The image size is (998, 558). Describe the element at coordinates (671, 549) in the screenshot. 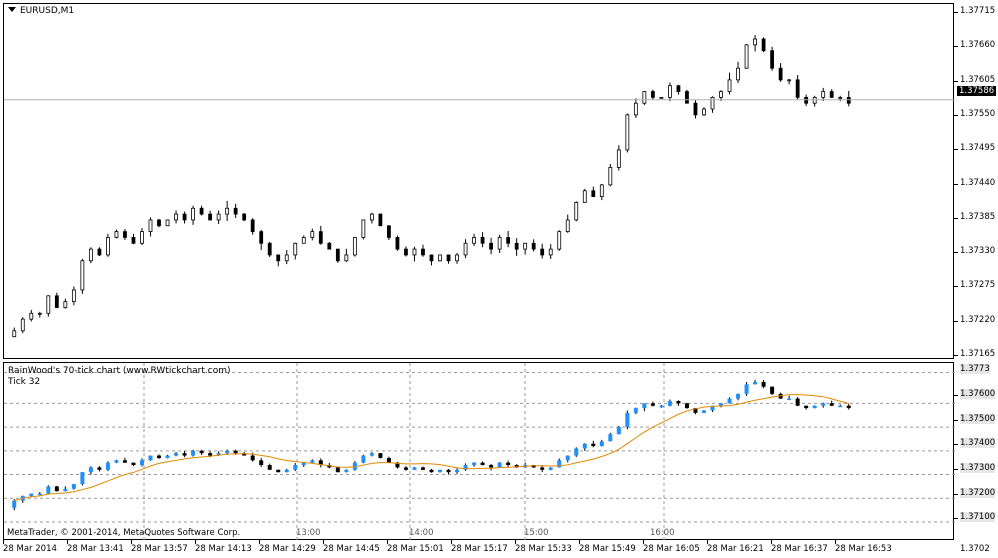

I see `time-label: 28 Mar 16:05` at that location.